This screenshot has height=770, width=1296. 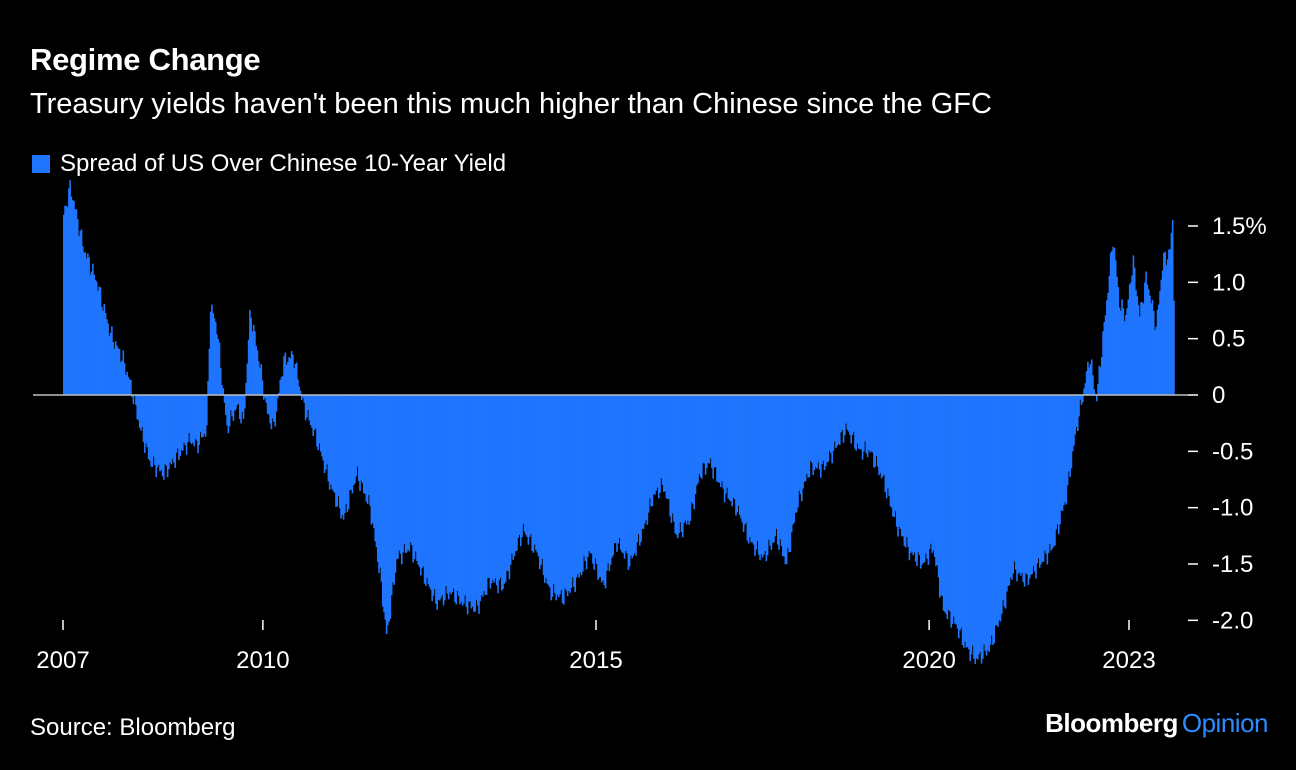 I want to click on y-tick-label: -0.5, so click(x=1232, y=451).